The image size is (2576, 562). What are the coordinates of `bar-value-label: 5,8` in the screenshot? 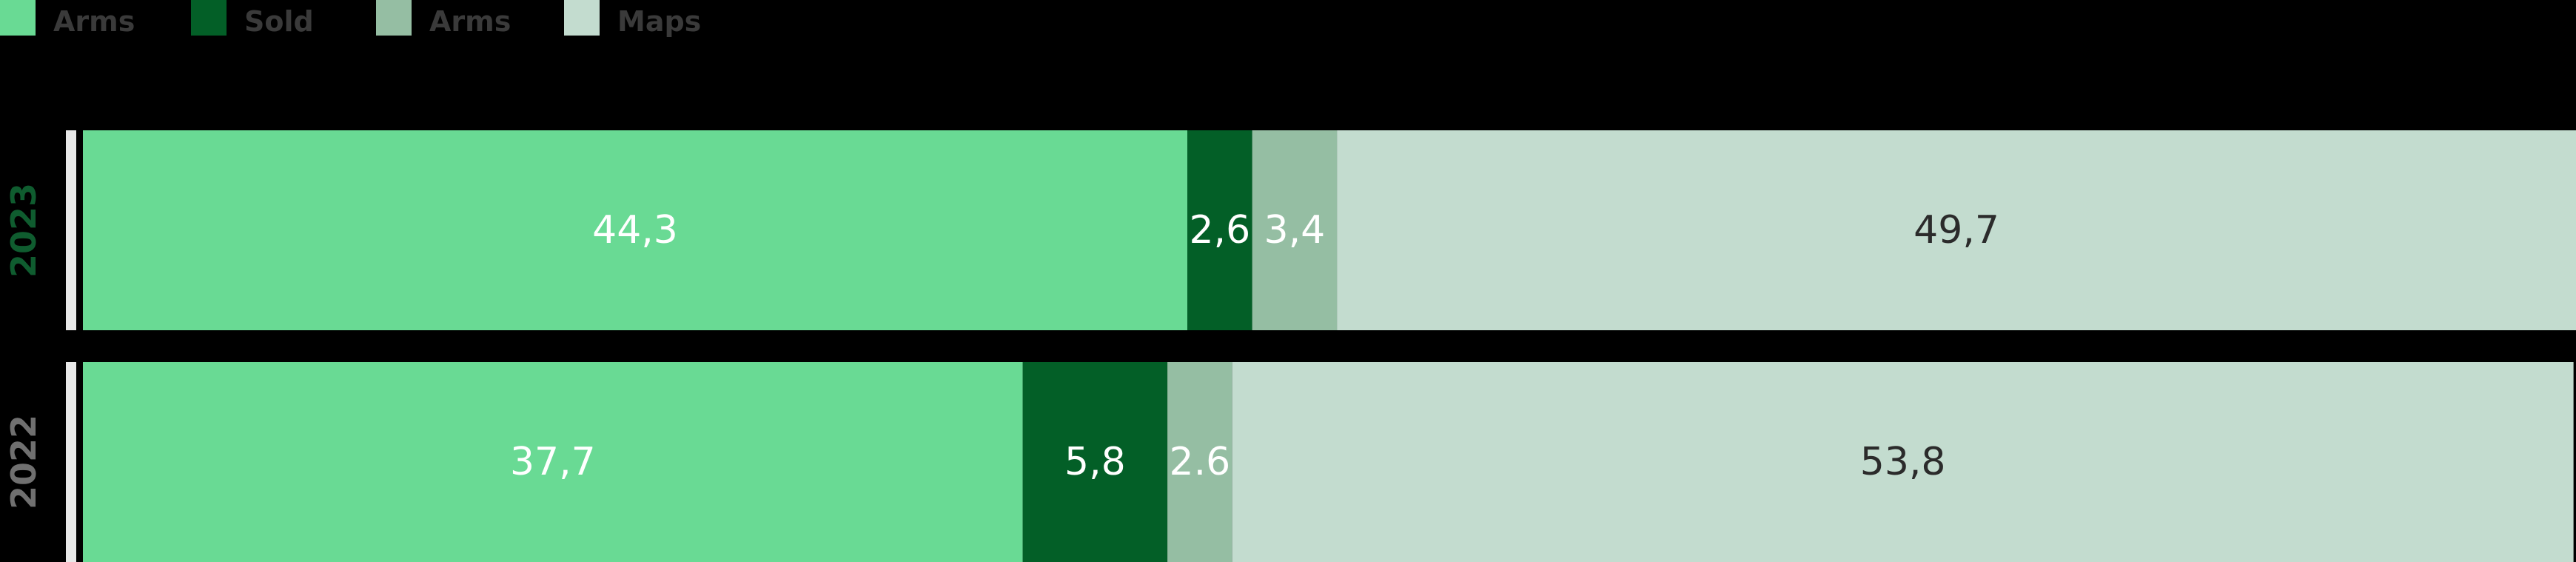 It's located at (1095, 462).